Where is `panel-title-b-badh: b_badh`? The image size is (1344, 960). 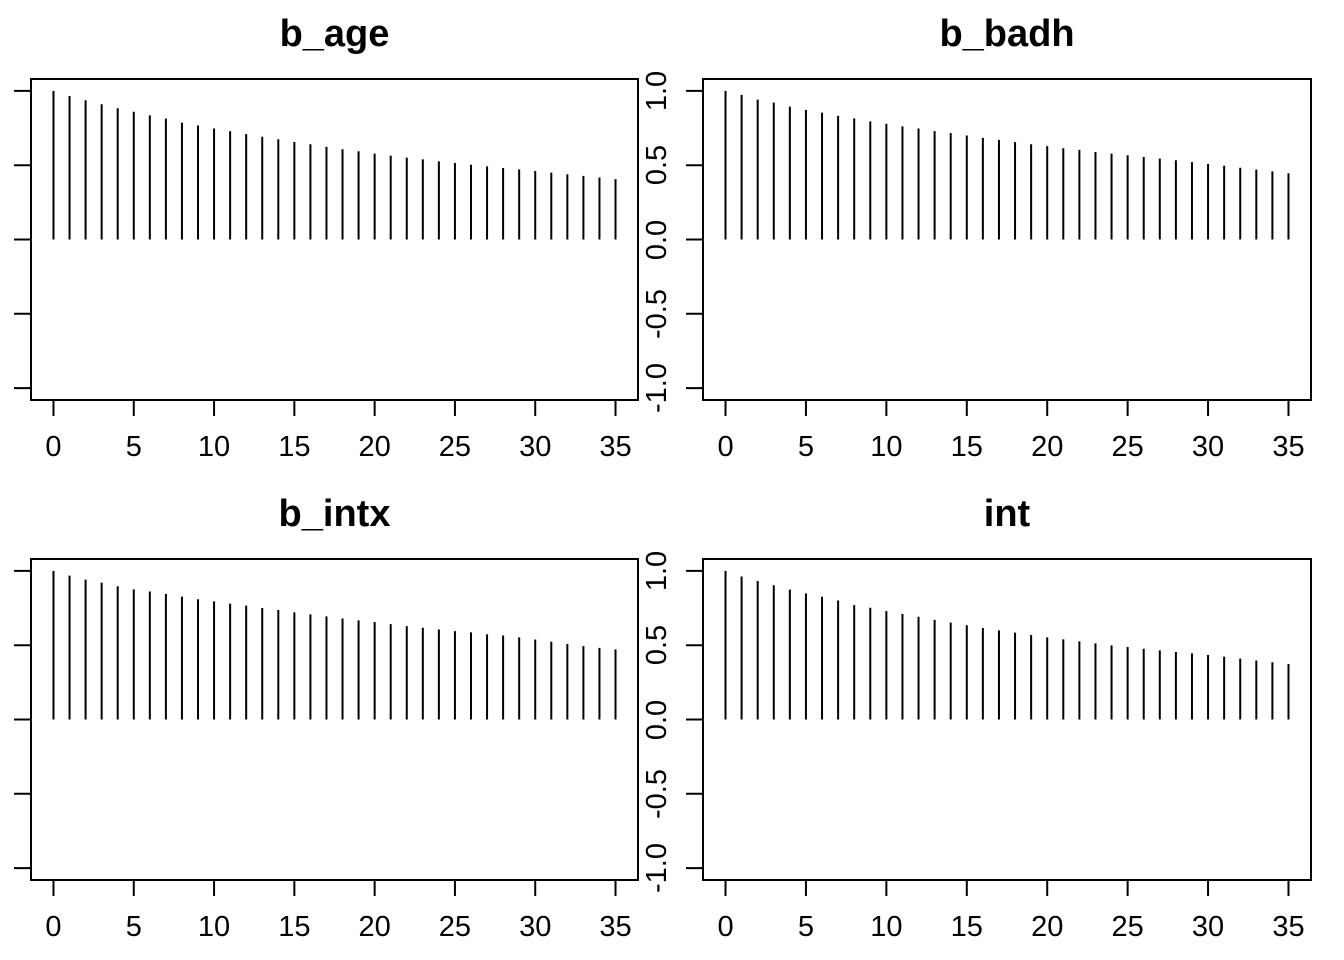
panel-title-b-badh: b_badh is located at coordinates (1007, 34).